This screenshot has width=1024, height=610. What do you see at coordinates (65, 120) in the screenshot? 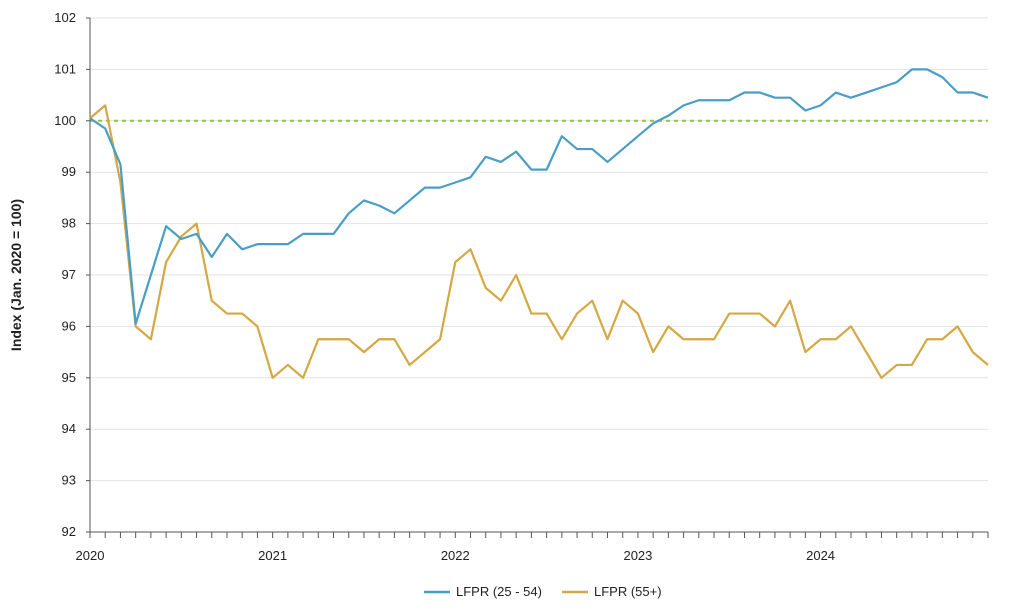
I see `y-tick-label: 100` at bounding box center [65, 120].